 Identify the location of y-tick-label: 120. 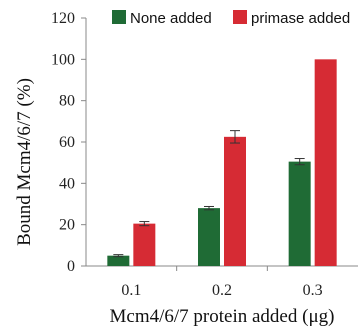
(63, 18).